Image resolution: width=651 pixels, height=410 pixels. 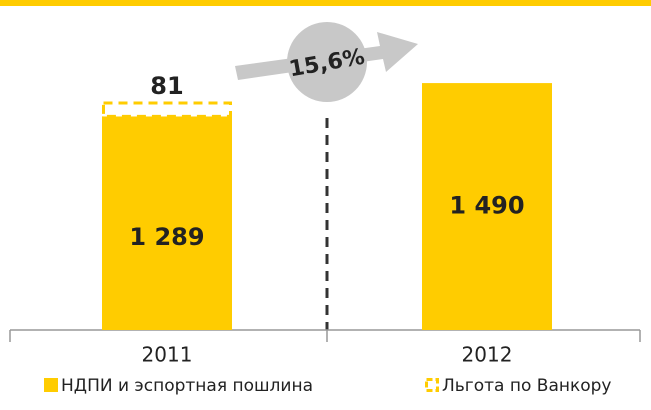 I want to click on value-label: 1 490, so click(x=486, y=206).